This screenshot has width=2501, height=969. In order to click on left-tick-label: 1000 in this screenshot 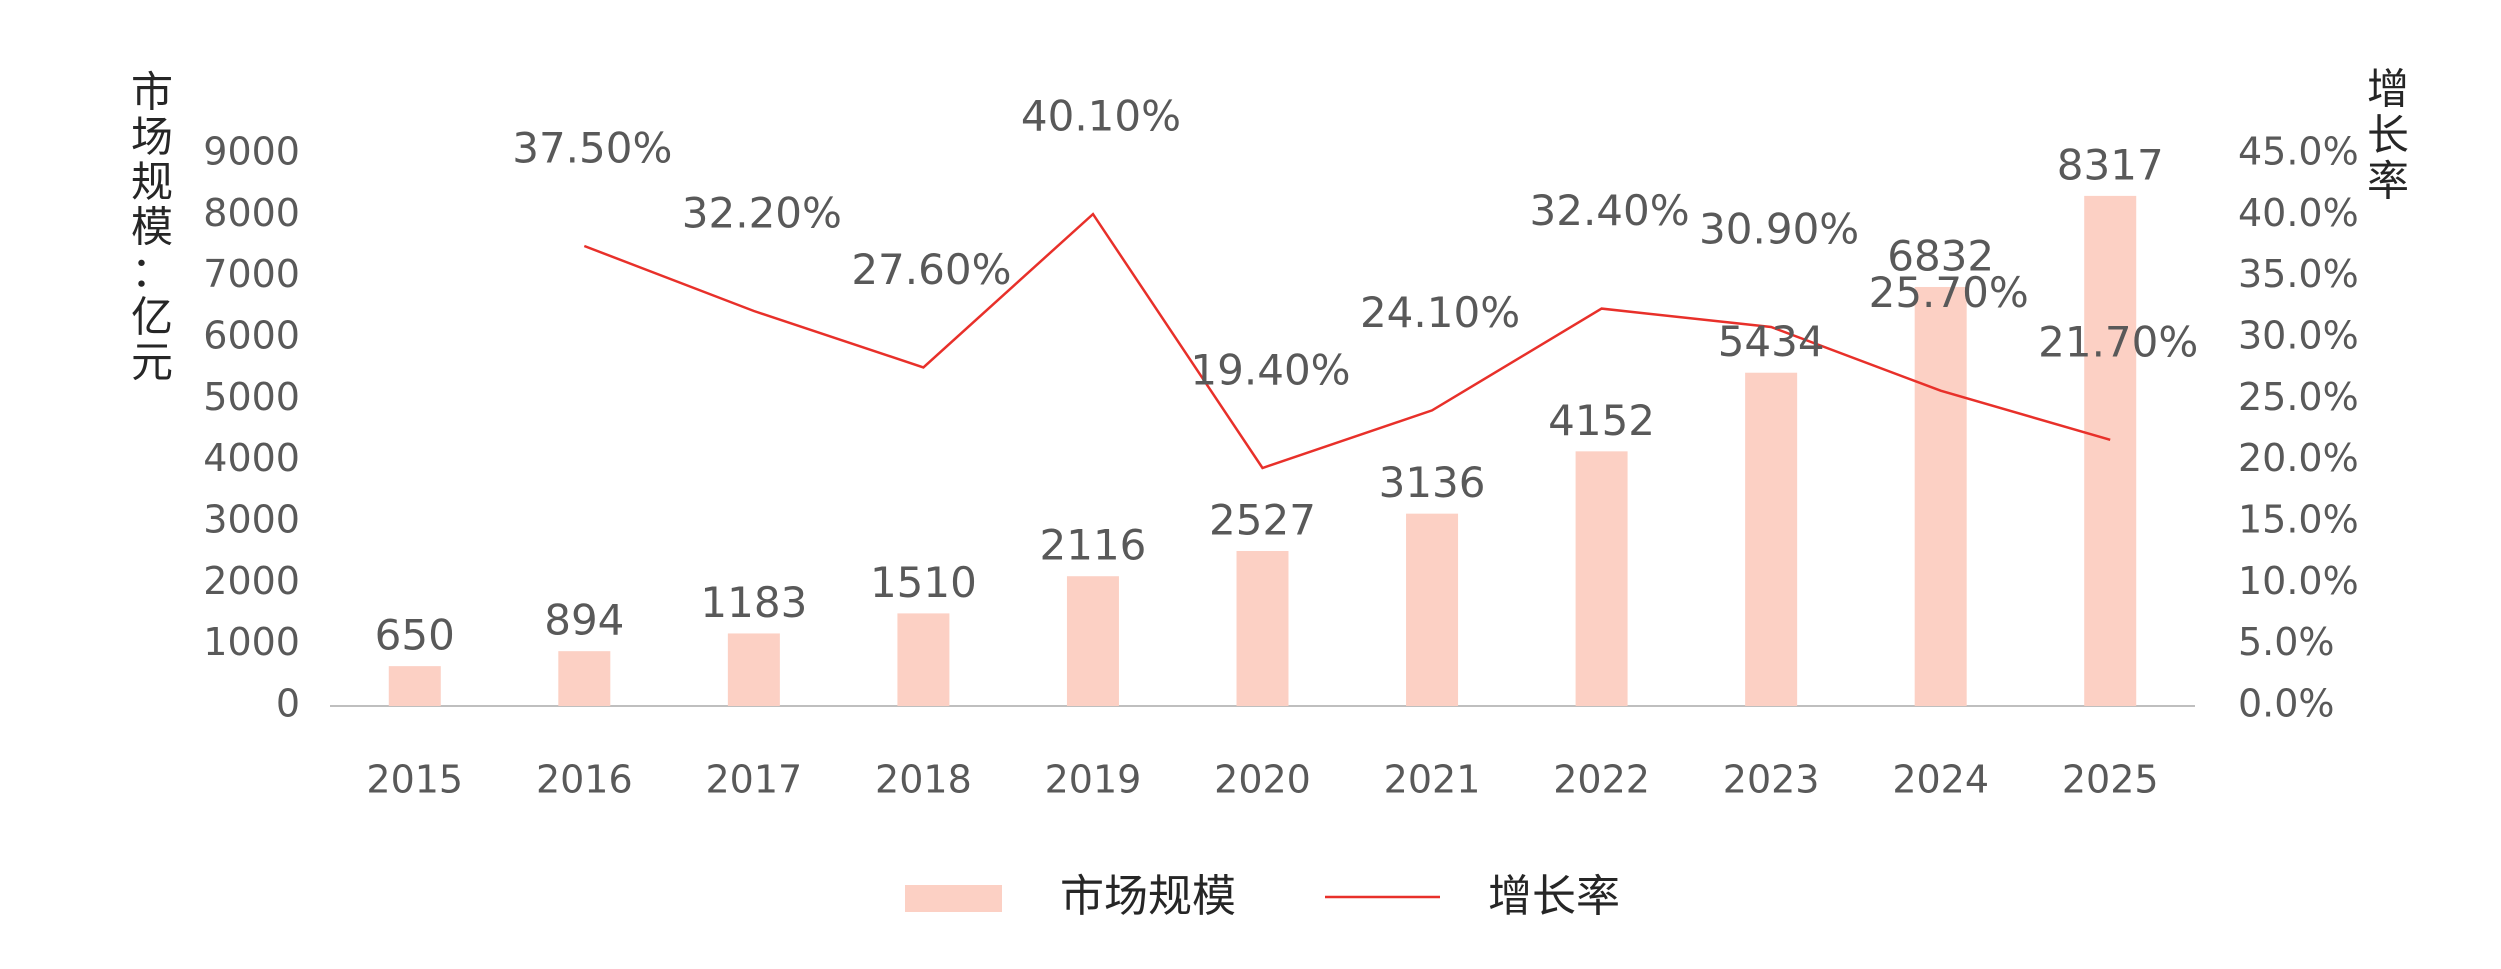, I will do `click(251, 642)`.